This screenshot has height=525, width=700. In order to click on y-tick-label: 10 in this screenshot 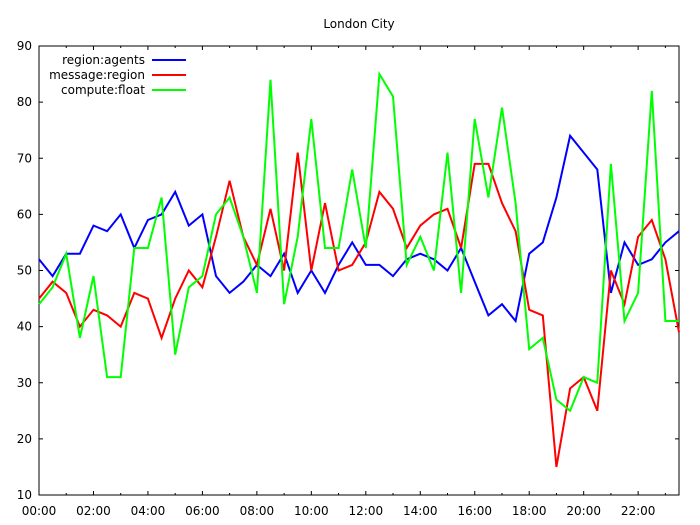, I will do `click(24, 495)`.